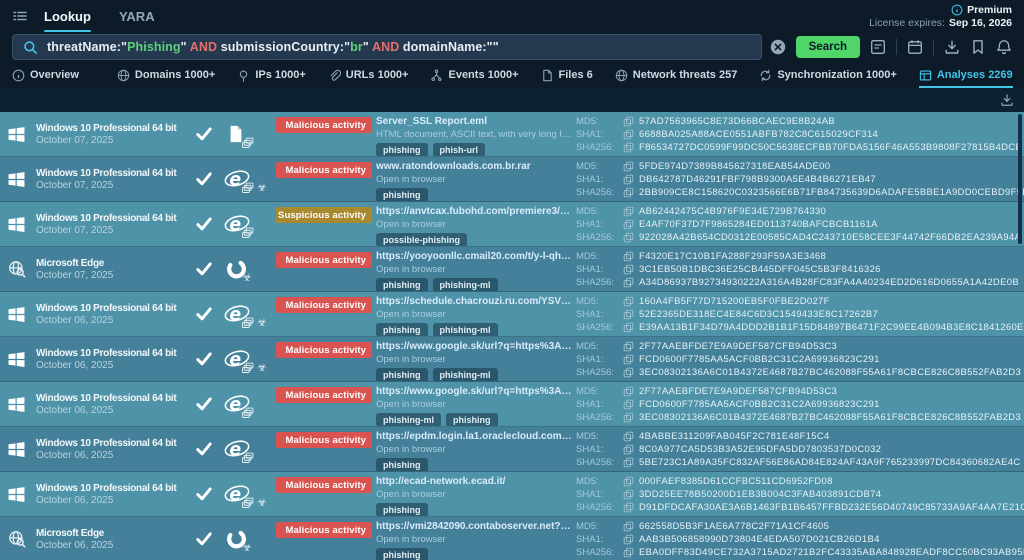  I want to click on saved-queries-icon, so click(878, 47).